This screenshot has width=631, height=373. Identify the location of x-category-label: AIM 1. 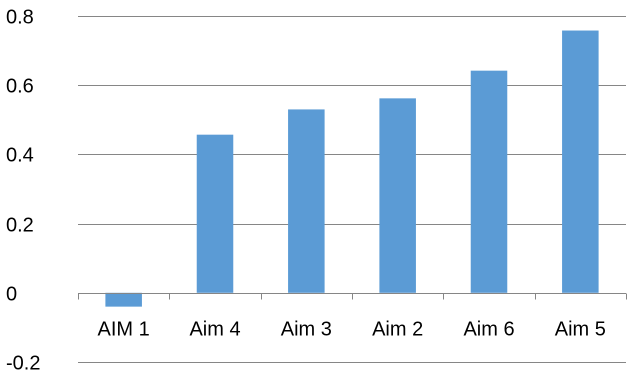
(124, 330).